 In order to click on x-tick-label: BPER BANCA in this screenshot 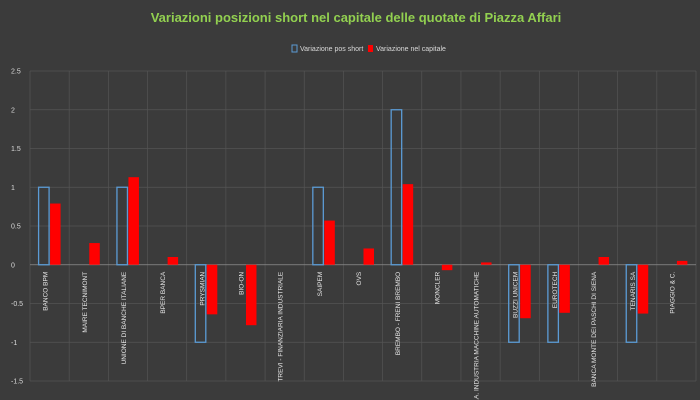, I will do `click(163, 292)`.